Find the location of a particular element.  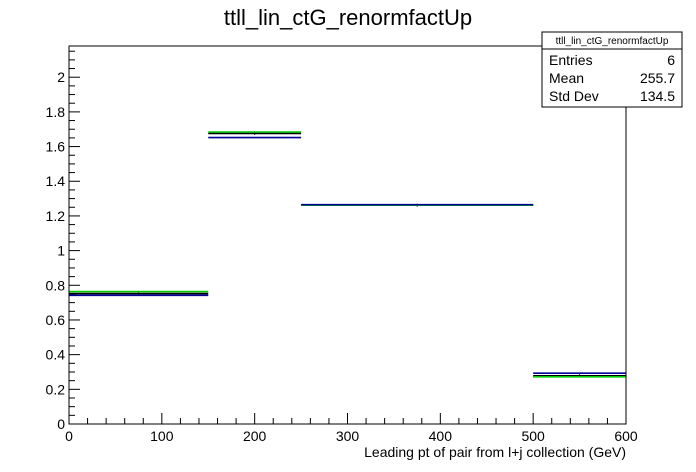

x-tick-label: 300 is located at coordinates (348, 436).